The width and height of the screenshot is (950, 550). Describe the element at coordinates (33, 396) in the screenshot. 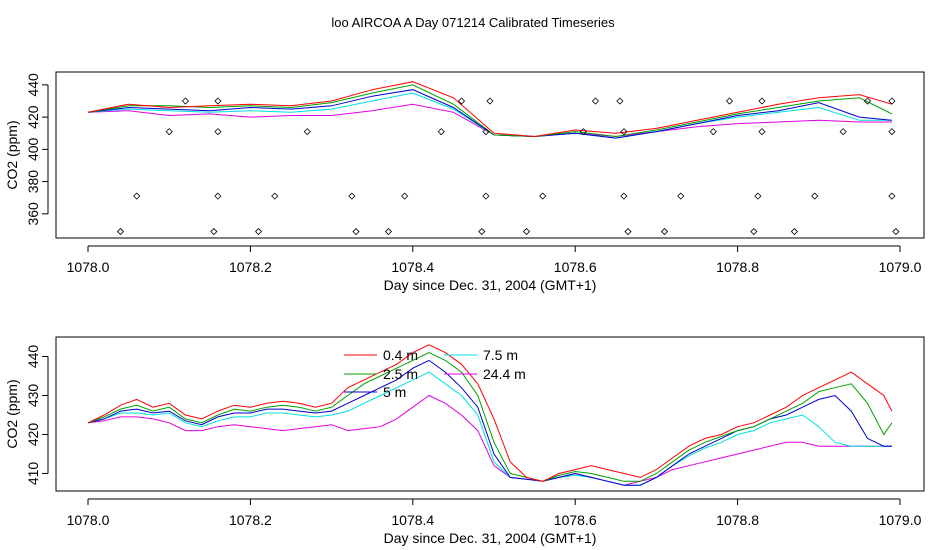

I see `y-tick-label: 430` at that location.